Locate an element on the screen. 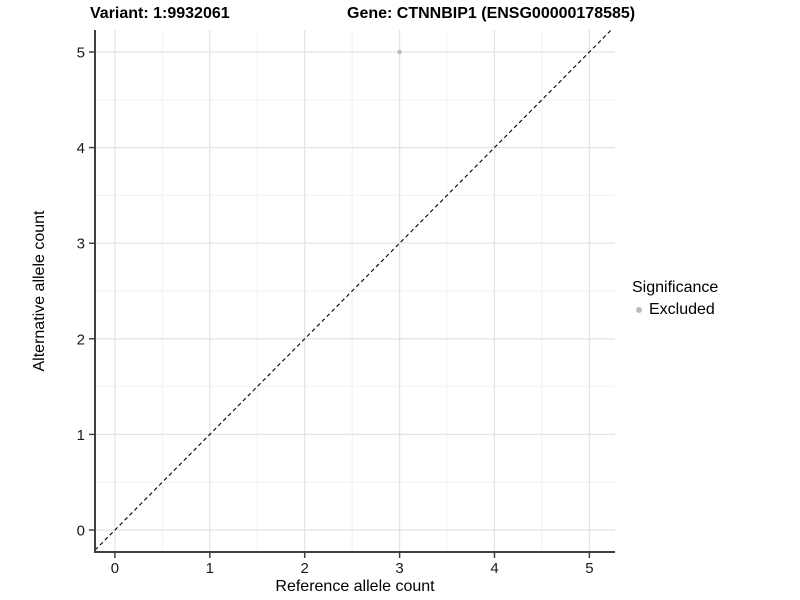 The image size is (800, 600). y-tick-label: 0 is located at coordinates (81, 531).